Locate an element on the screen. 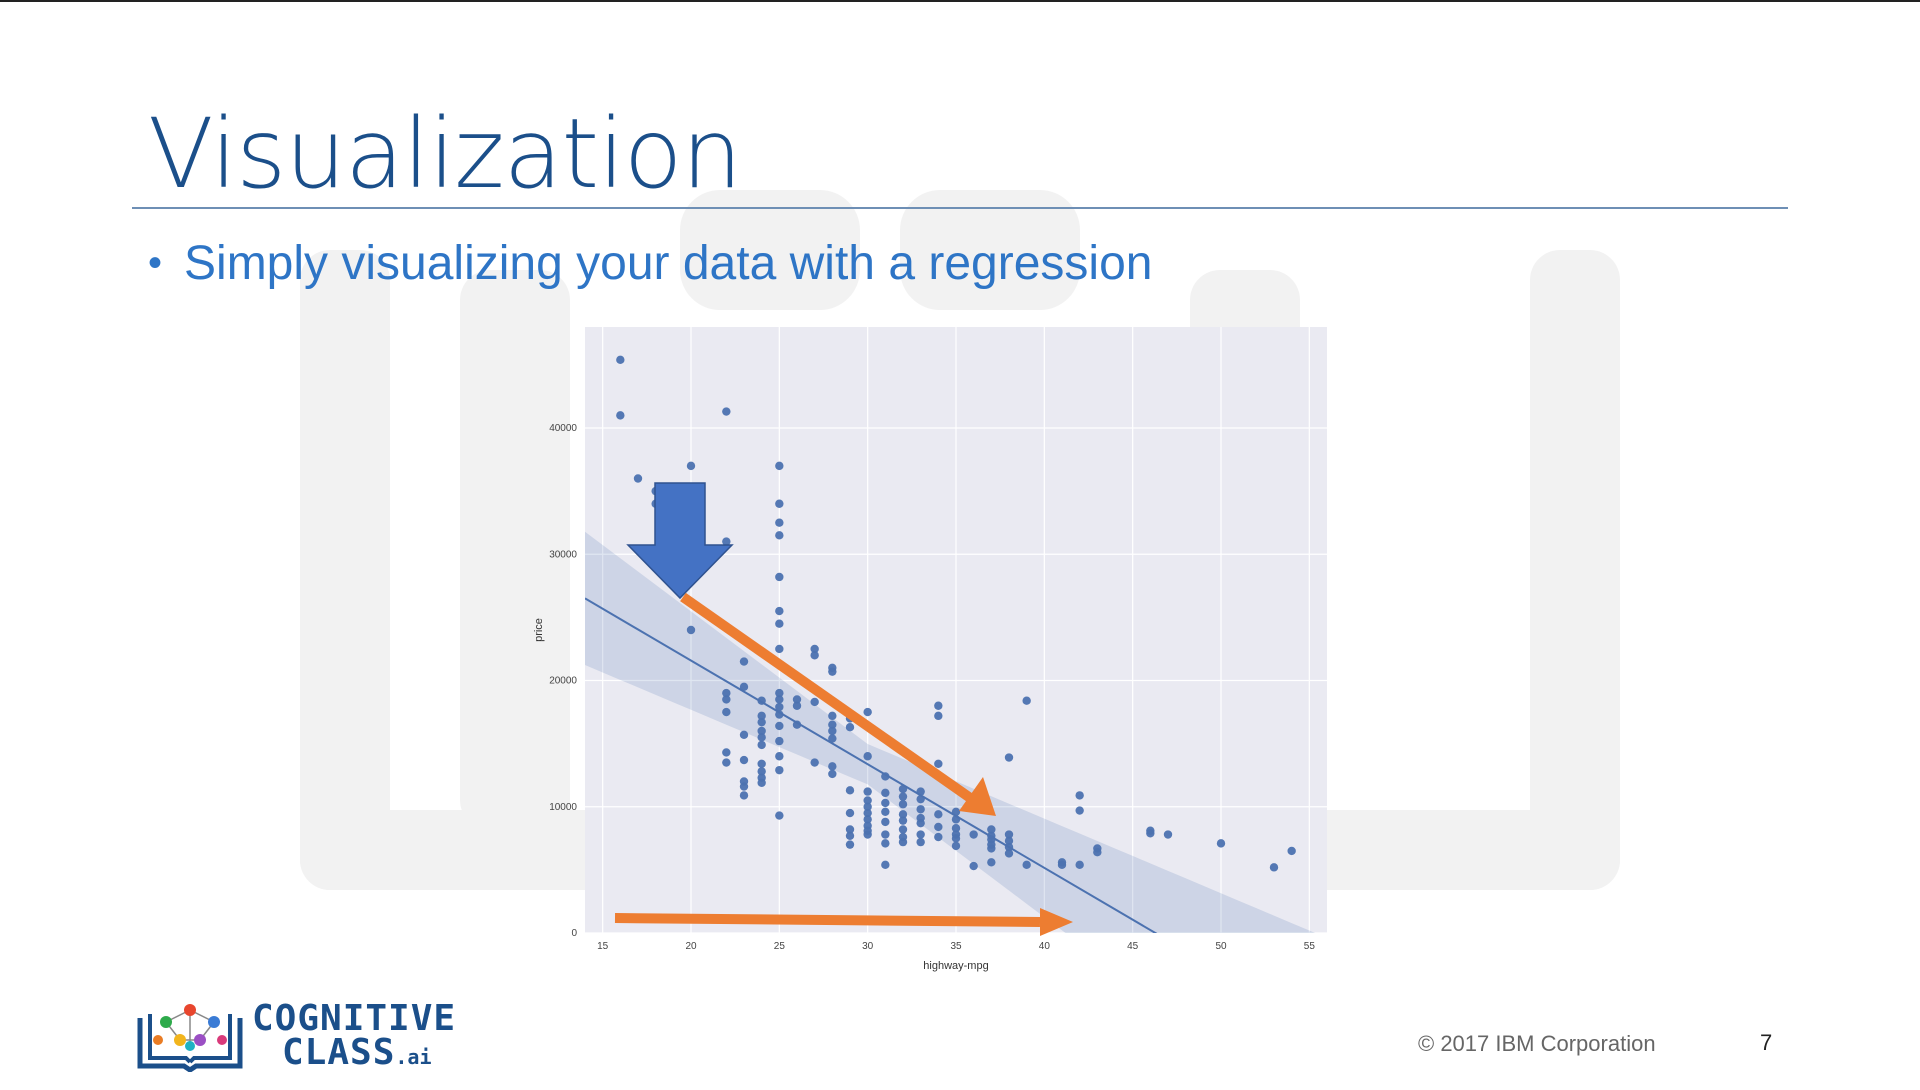 This screenshot has width=1920, height=1090. logo-line-1: COGNITIVE is located at coordinates (354, 1018).